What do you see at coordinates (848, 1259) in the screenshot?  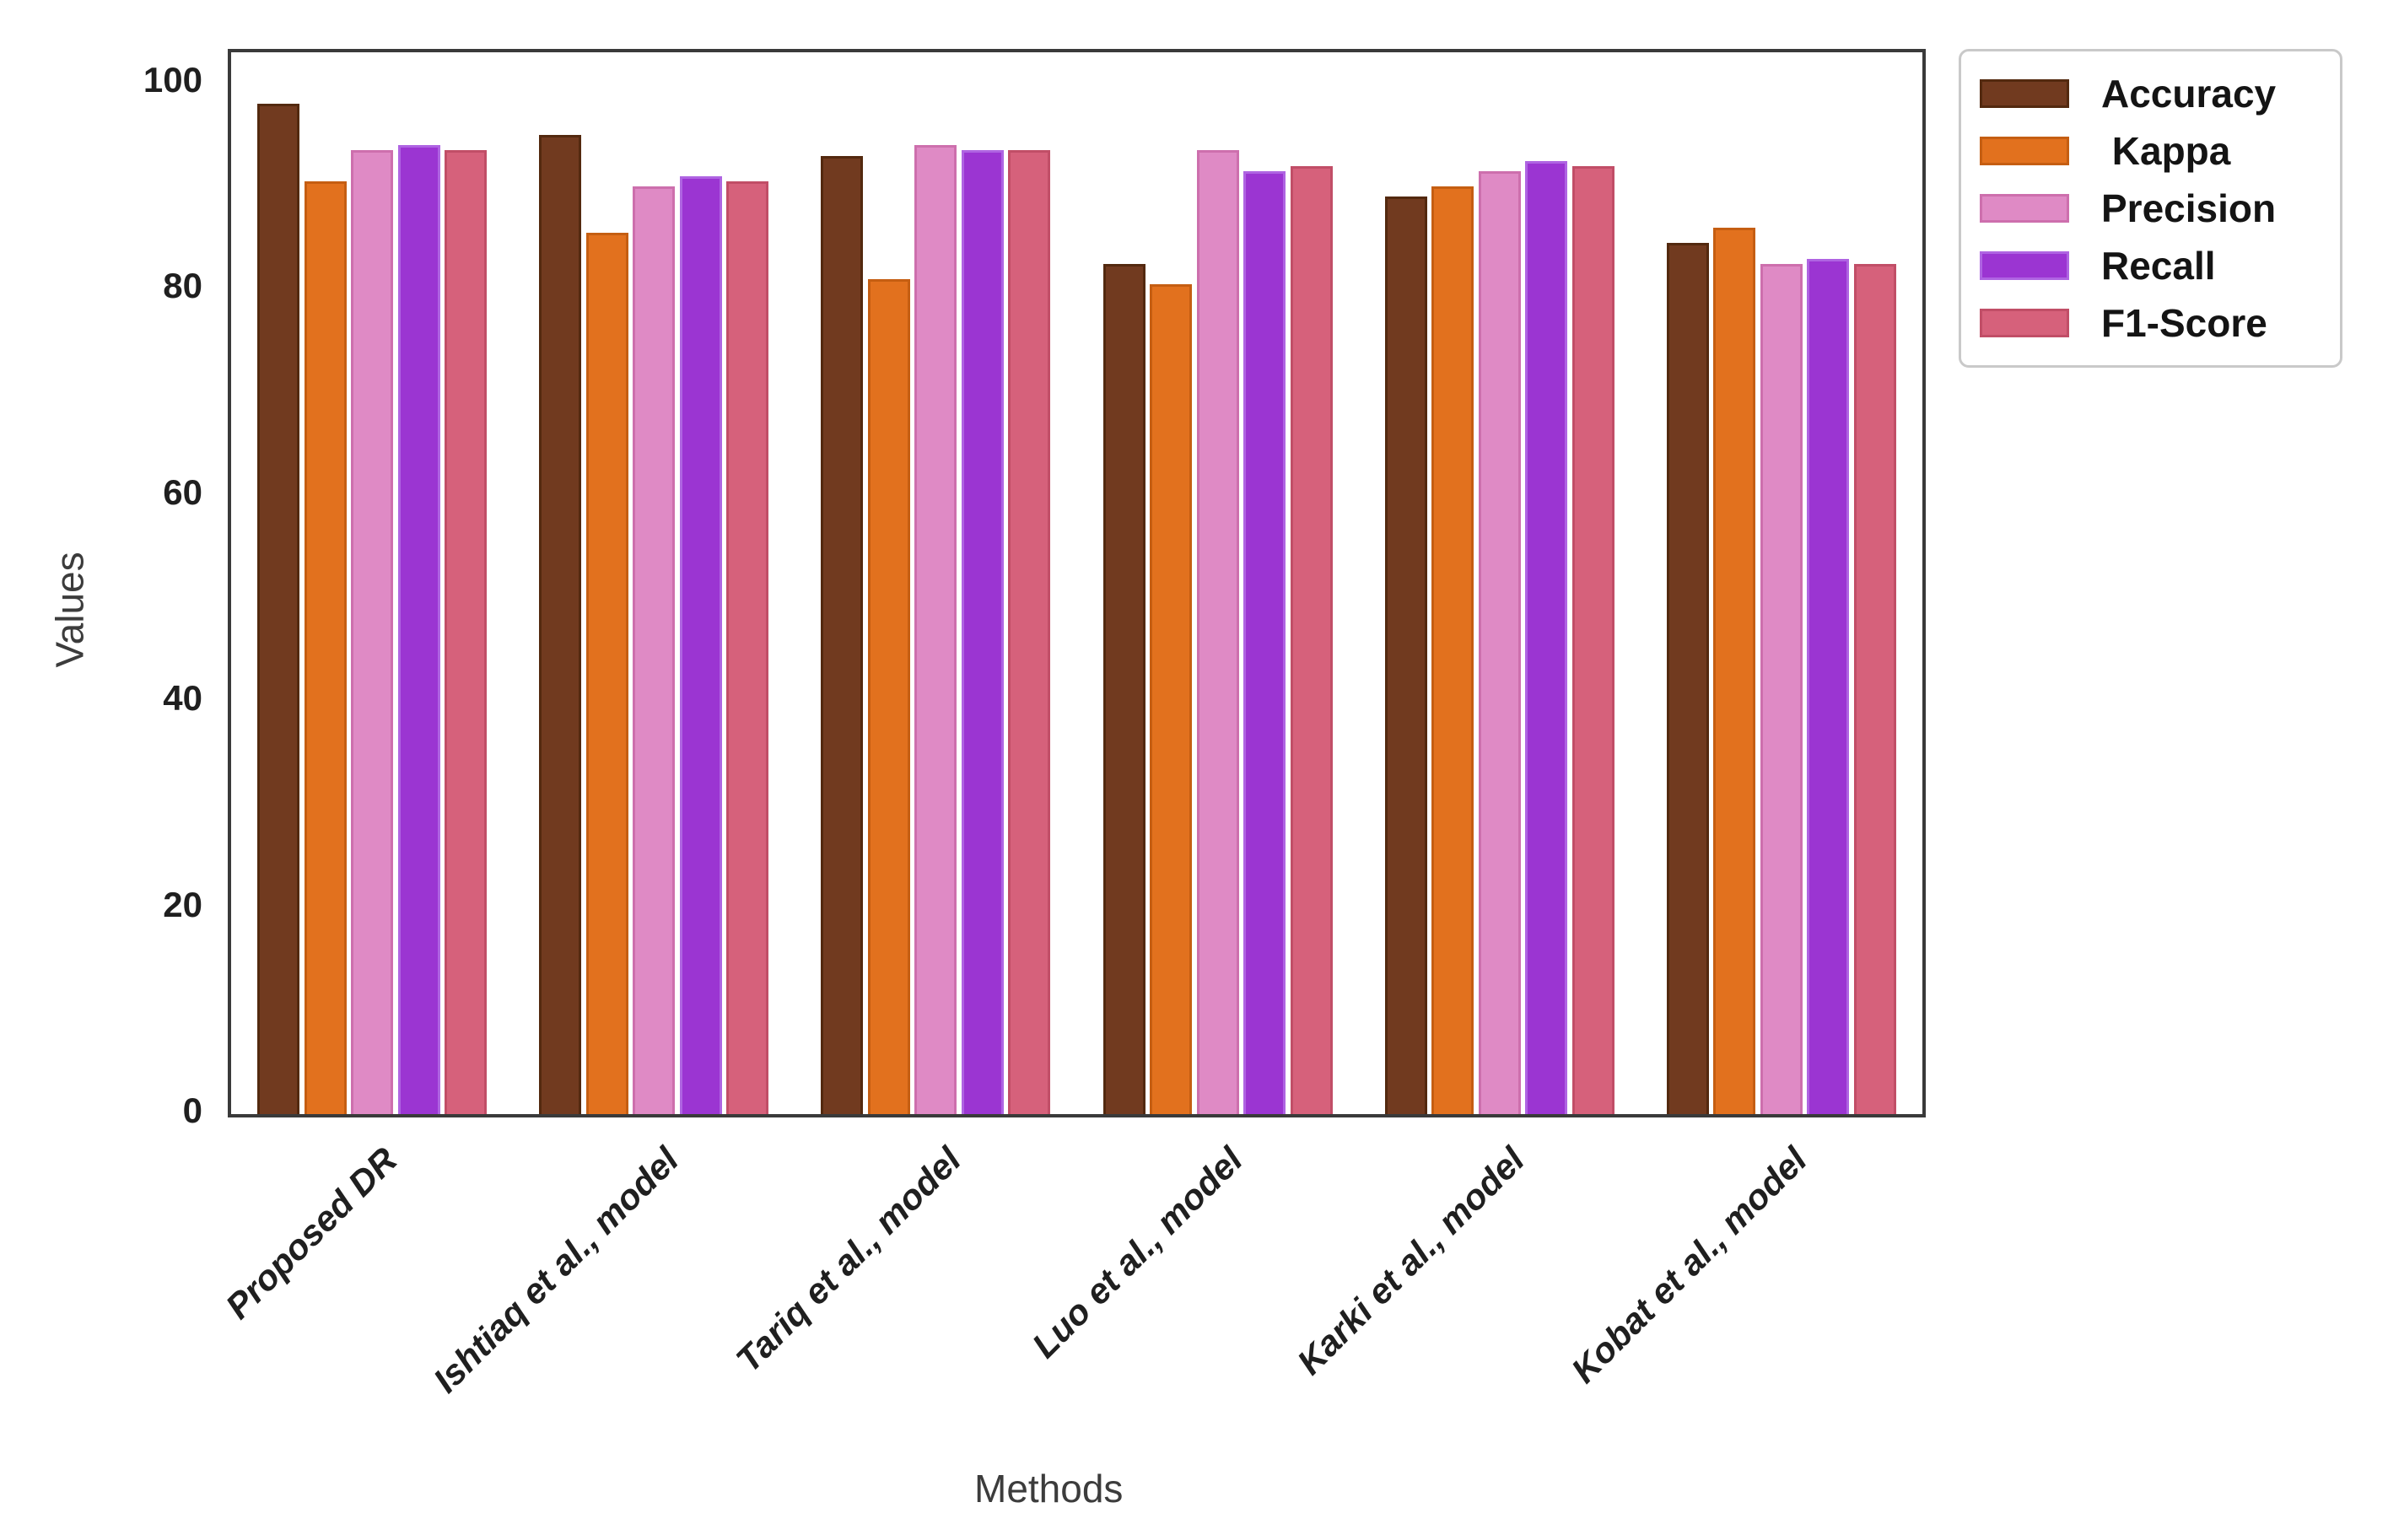 I see `x-tick-group3: Tariq et al., model` at bounding box center [848, 1259].